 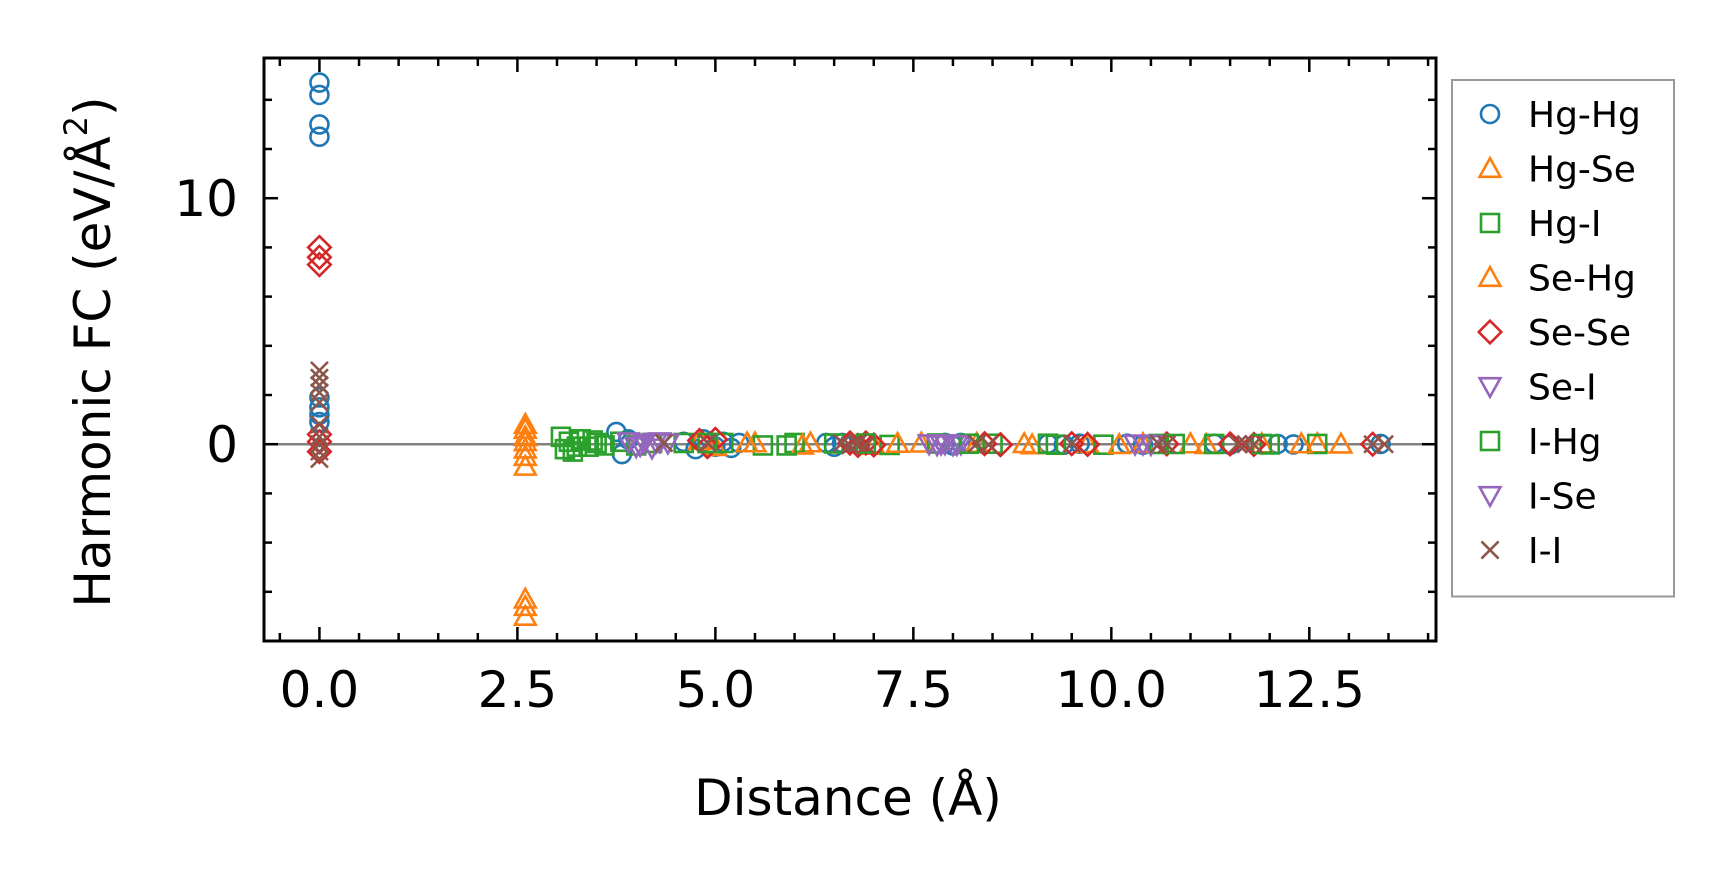 I want to click on legend-marker-se-hg, so click(x=1490, y=276).